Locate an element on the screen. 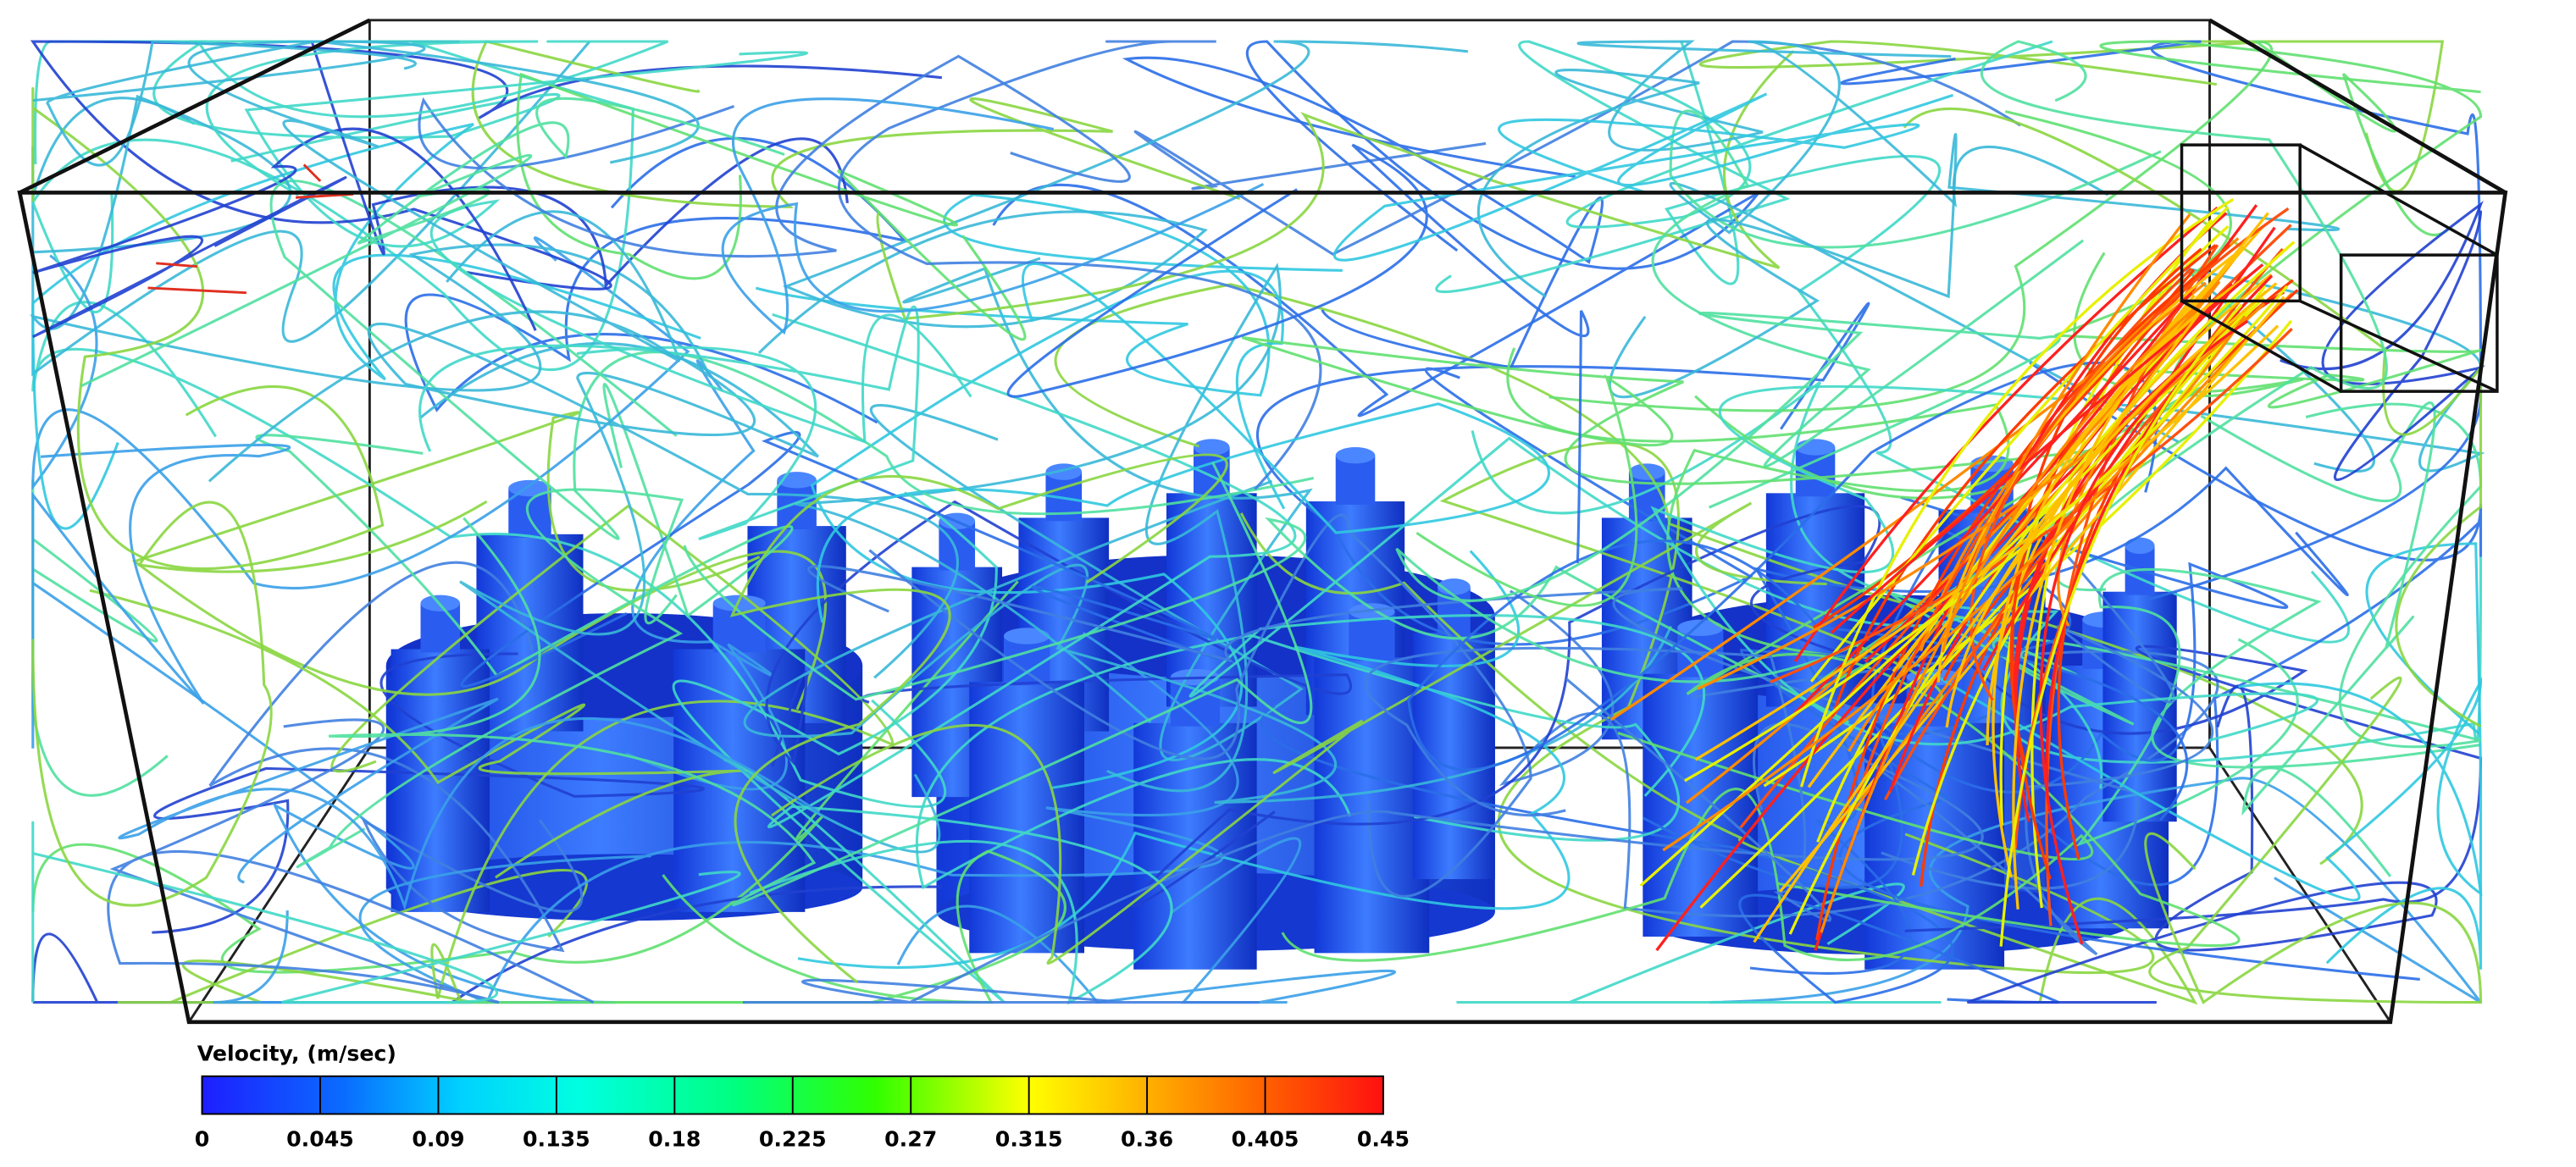  colorbar-tick-label: 0 is located at coordinates (202, 1138).